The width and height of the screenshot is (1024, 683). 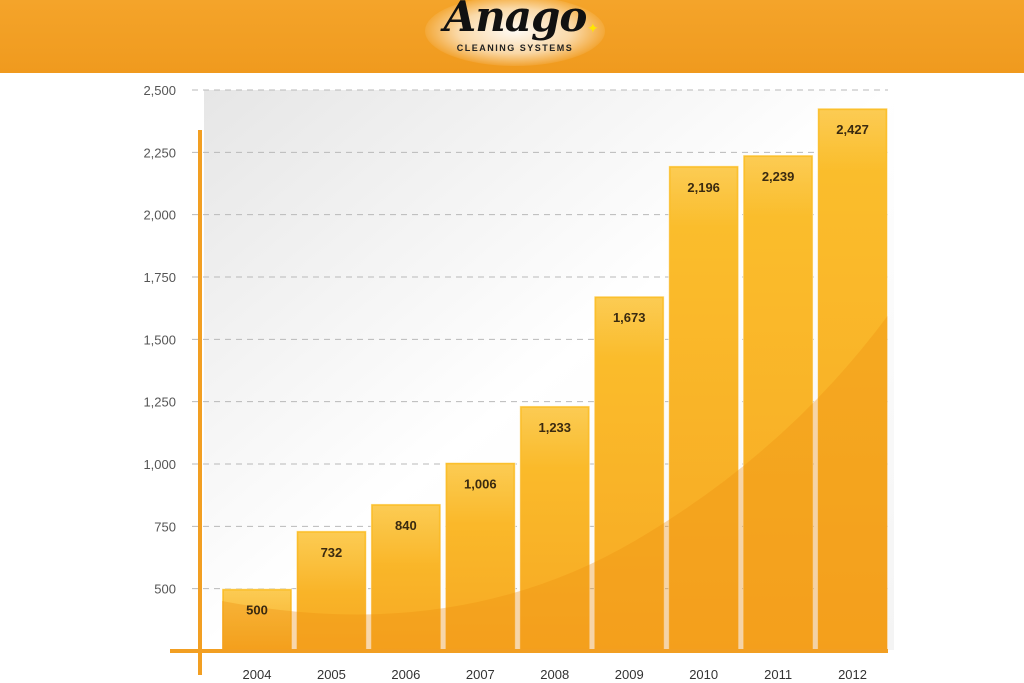 I want to click on x-tick-label: 2004, so click(x=257, y=674).